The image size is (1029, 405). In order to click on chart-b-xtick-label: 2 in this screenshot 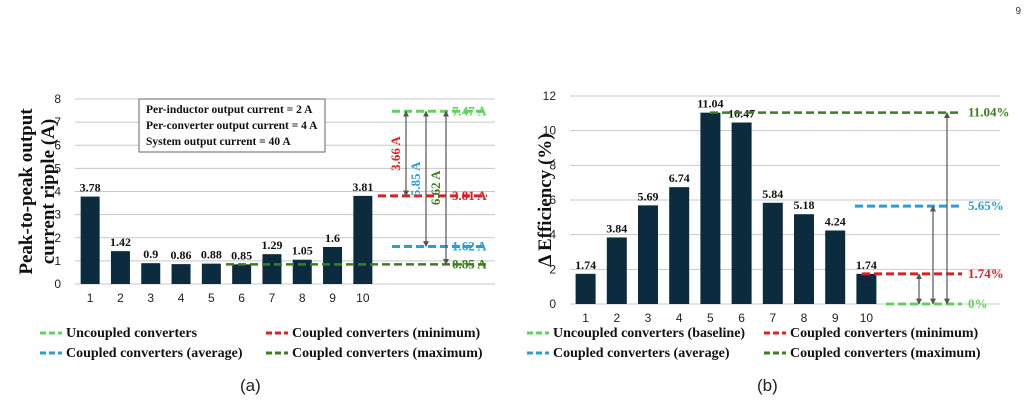, I will do `click(616, 318)`.